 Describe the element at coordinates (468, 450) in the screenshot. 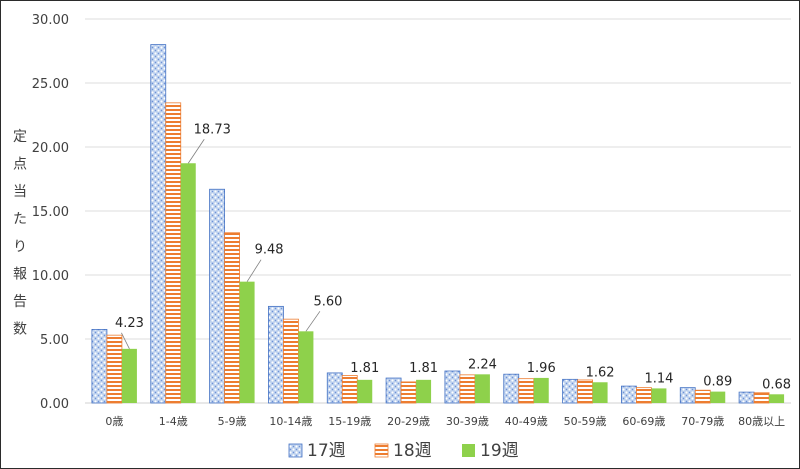

I see `legend-swatch-19週` at that location.